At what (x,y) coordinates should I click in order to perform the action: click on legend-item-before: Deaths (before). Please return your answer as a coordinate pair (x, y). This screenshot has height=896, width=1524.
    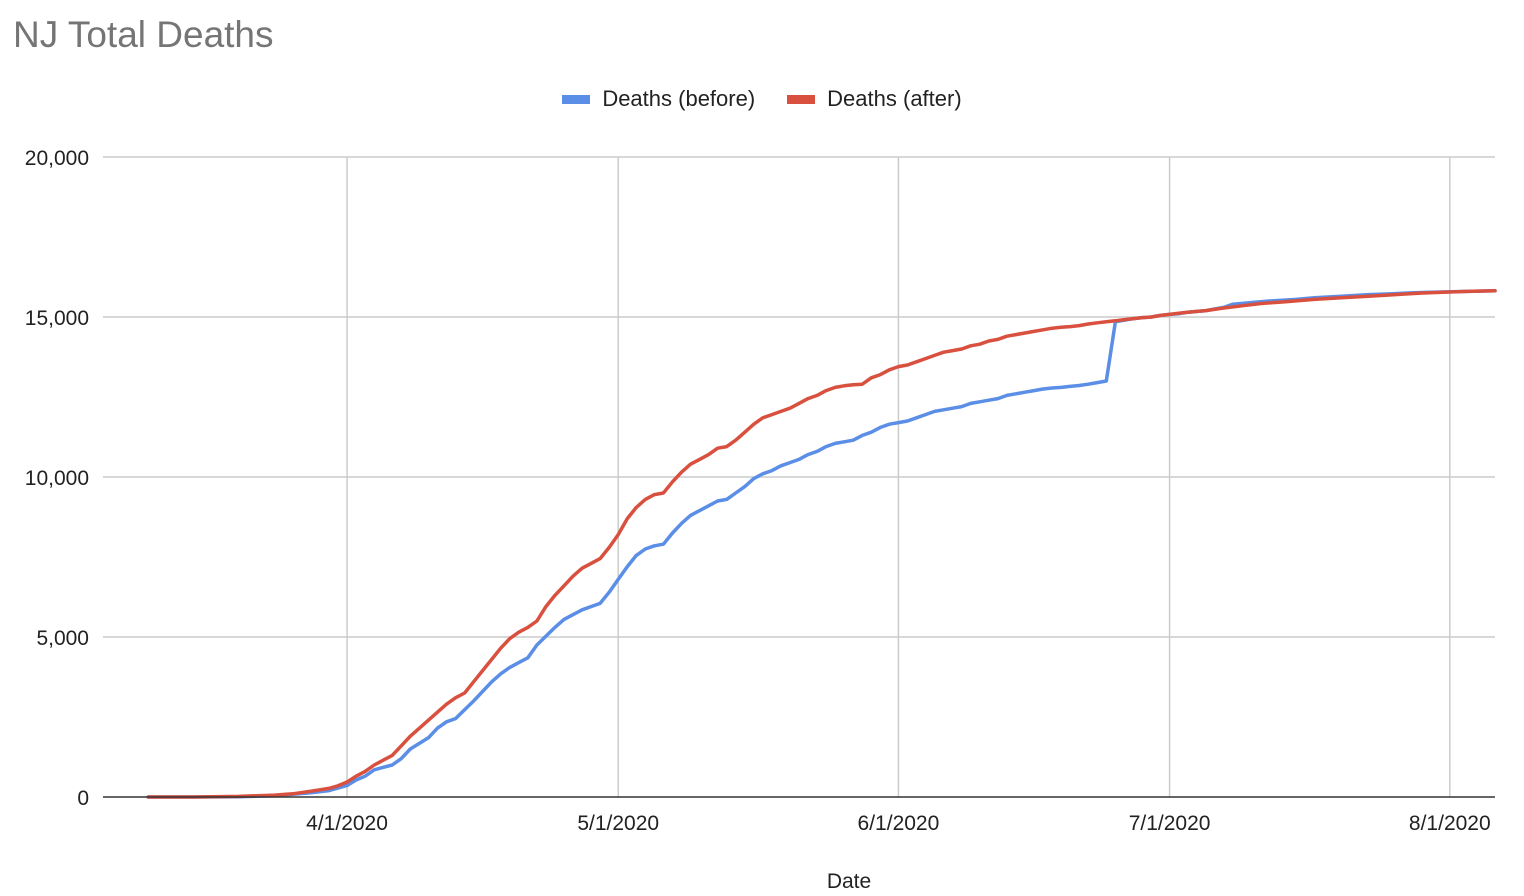
    Looking at the image, I should click on (658, 99).